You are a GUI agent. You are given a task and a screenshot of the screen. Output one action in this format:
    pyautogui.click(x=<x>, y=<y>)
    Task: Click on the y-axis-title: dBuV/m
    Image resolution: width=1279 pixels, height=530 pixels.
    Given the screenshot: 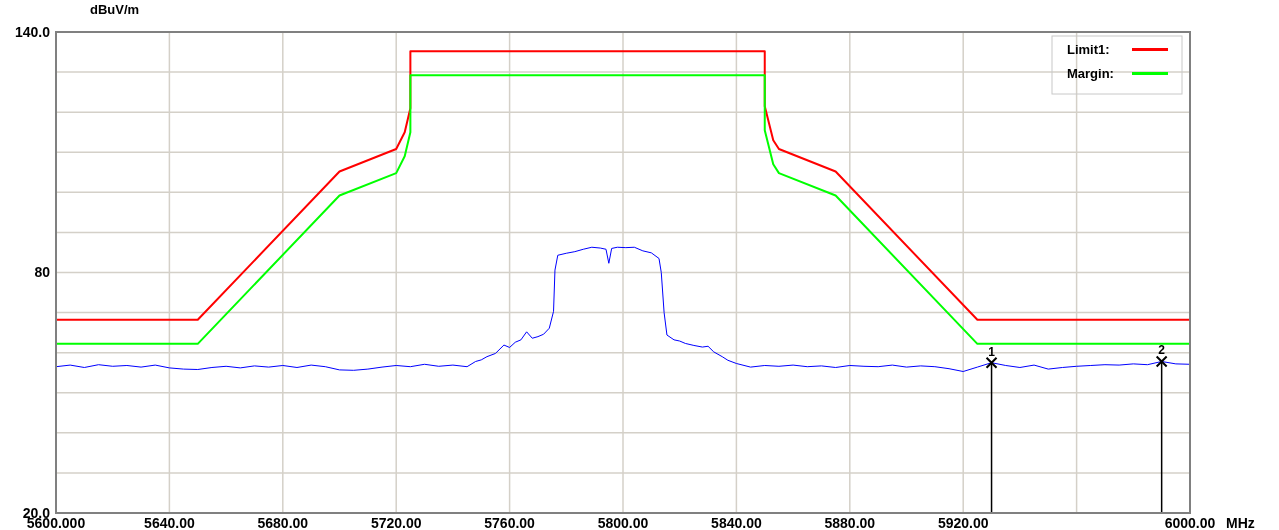 What is the action you would take?
    pyautogui.click(x=115, y=9)
    